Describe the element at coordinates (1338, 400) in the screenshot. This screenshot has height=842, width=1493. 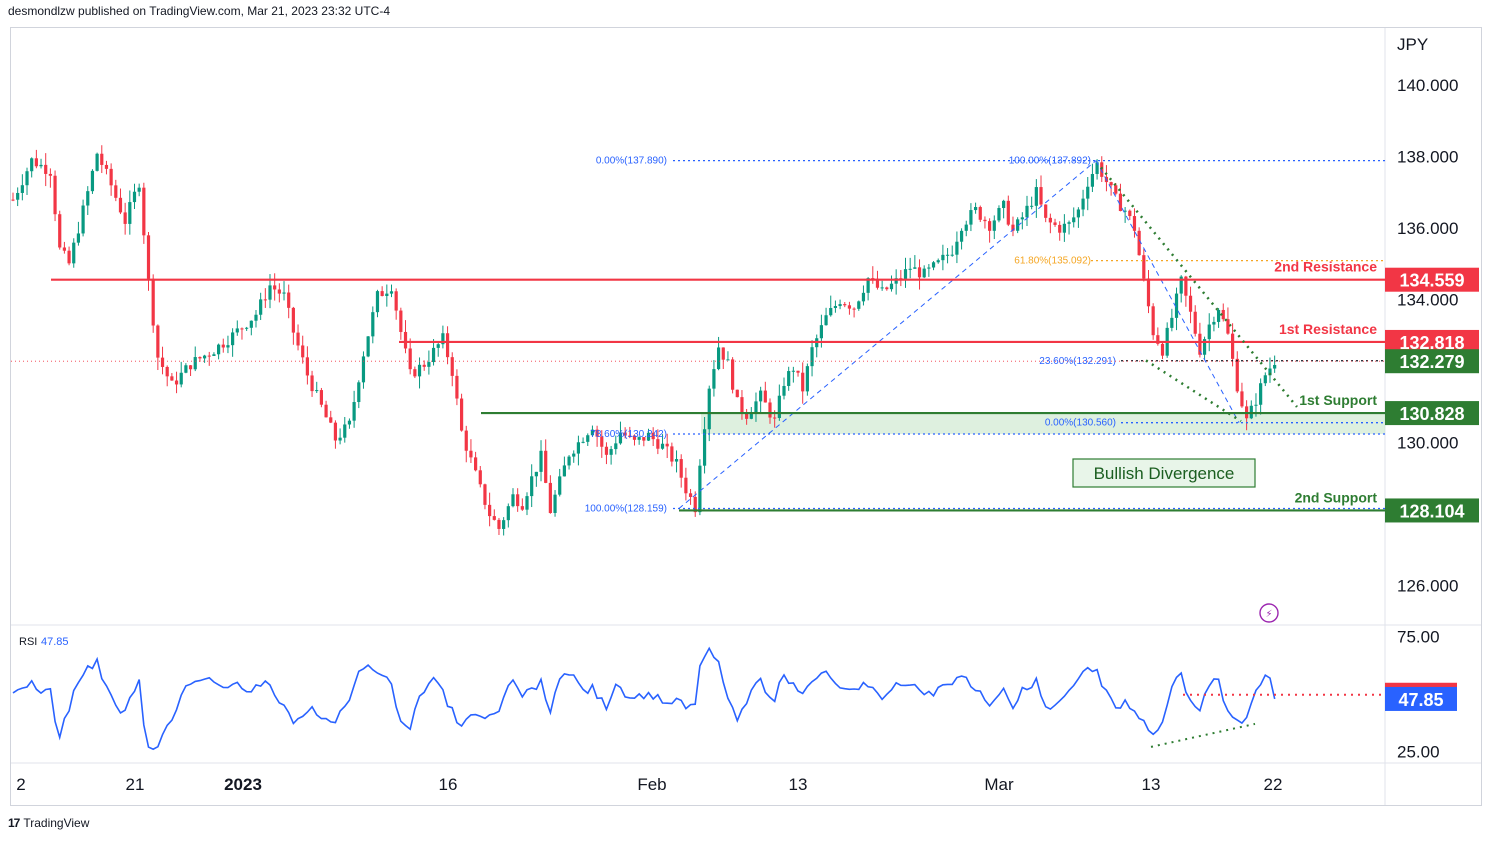
I see `level-label: 1st Support` at that location.